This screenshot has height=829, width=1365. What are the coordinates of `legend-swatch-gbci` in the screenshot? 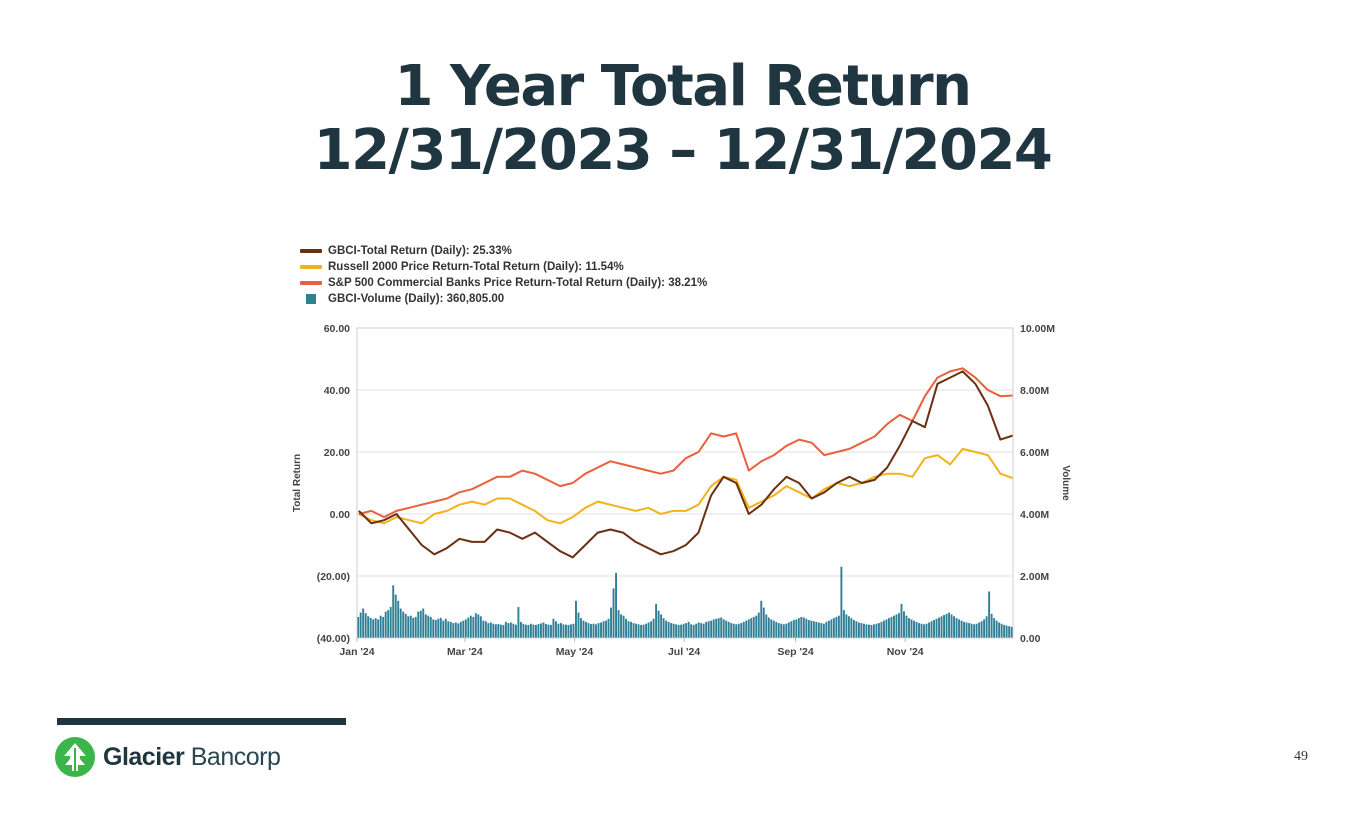 It's located at (311, 251).